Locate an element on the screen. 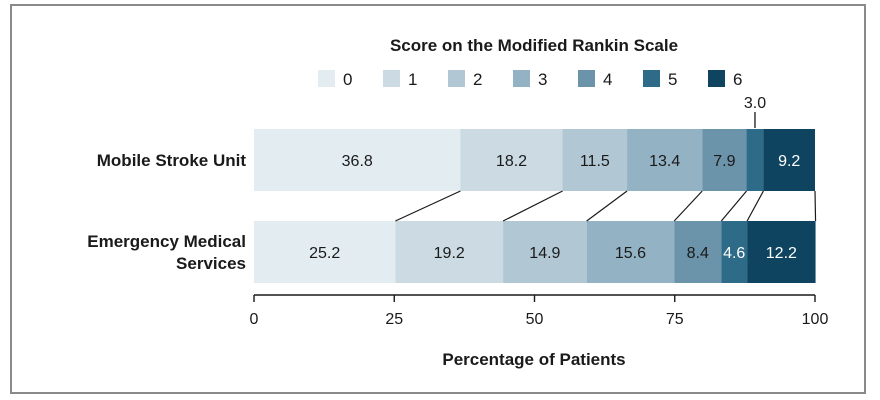  legend-label-2: 2 is located at coordinates (477, 79).